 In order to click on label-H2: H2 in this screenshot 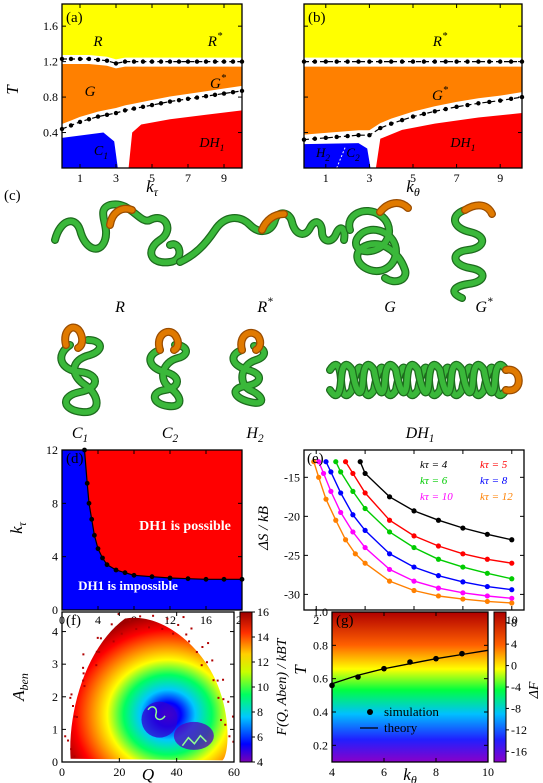, I will do `click(322, 154)`.